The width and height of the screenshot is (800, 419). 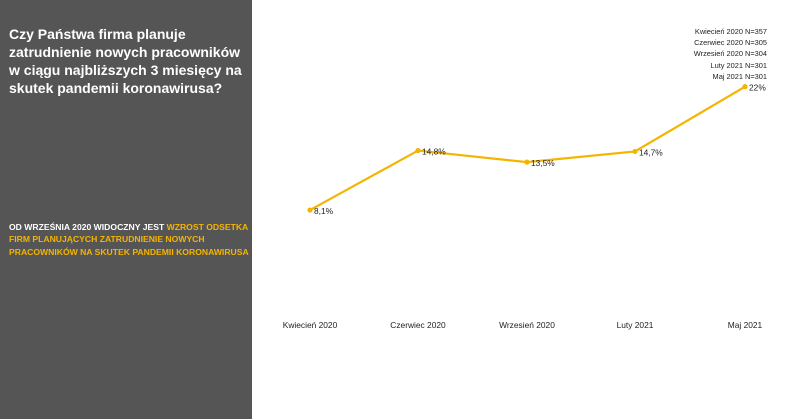 I want to click on legend-entry: Kwiecień 2020 N=357, so click(x=730, y=31).